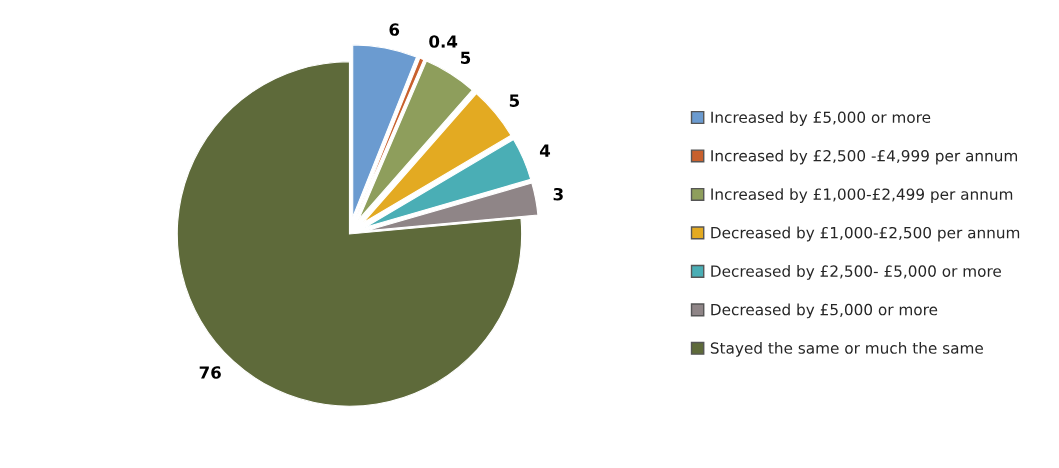 This screenshot has width=1059, height=468. I want to click on legend-label: Increased by £5,000 or more, so click(821, 118).